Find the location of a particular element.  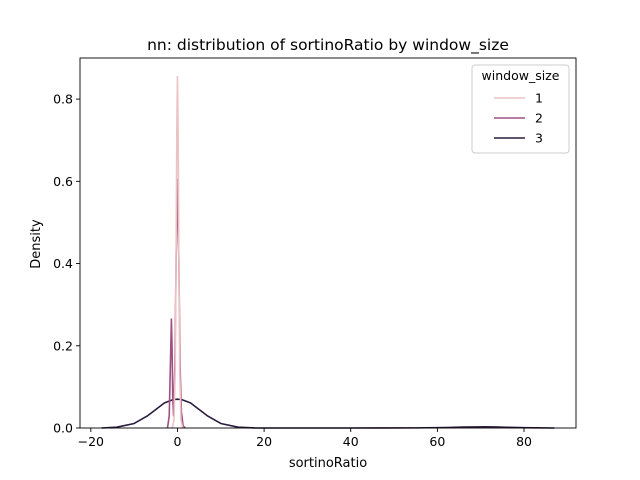

y-axis-title: Density is located at coordinates (36, 244).